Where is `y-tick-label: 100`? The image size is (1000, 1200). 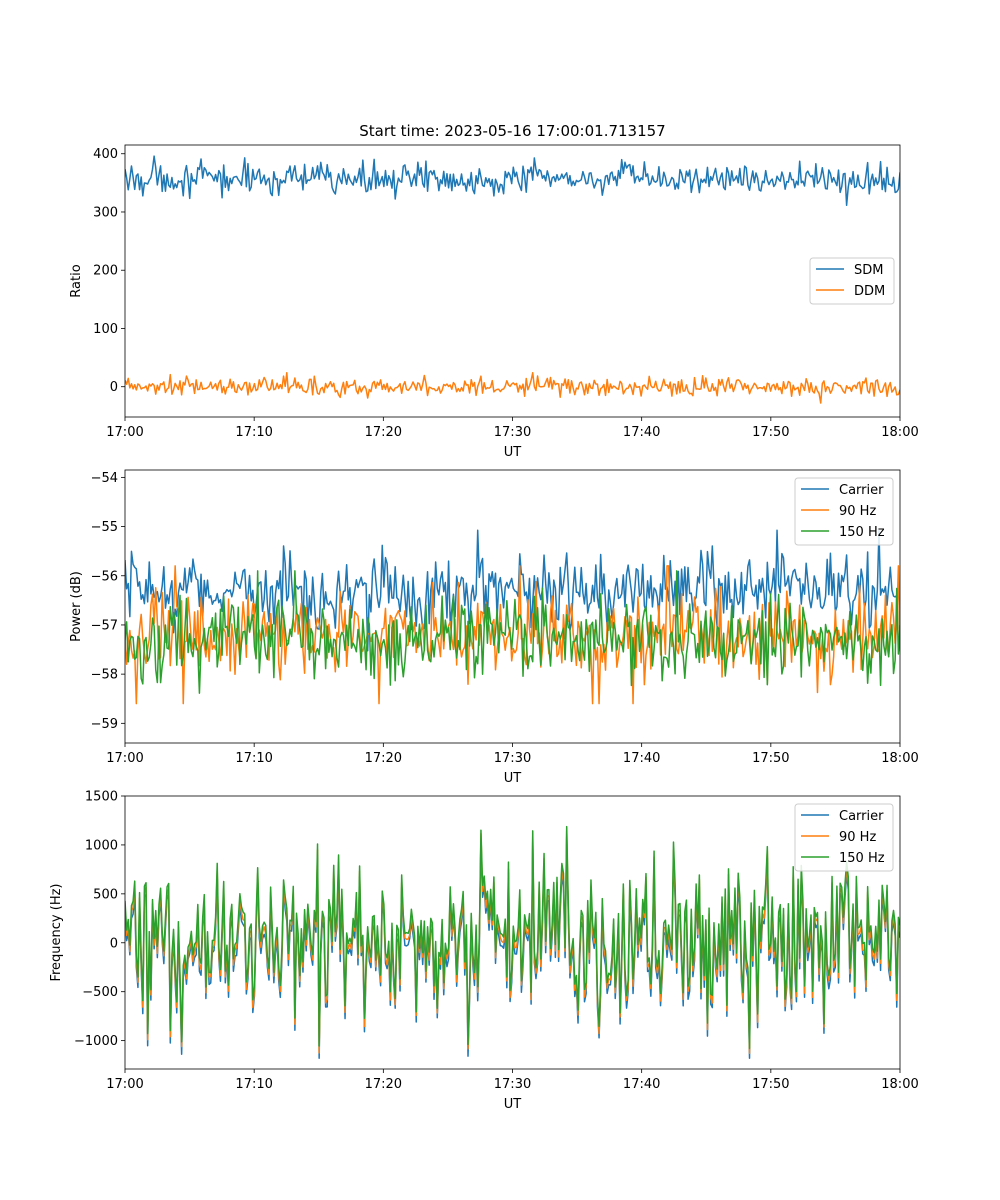 y-tick-label: 100 is located at coordinates (105, 329).